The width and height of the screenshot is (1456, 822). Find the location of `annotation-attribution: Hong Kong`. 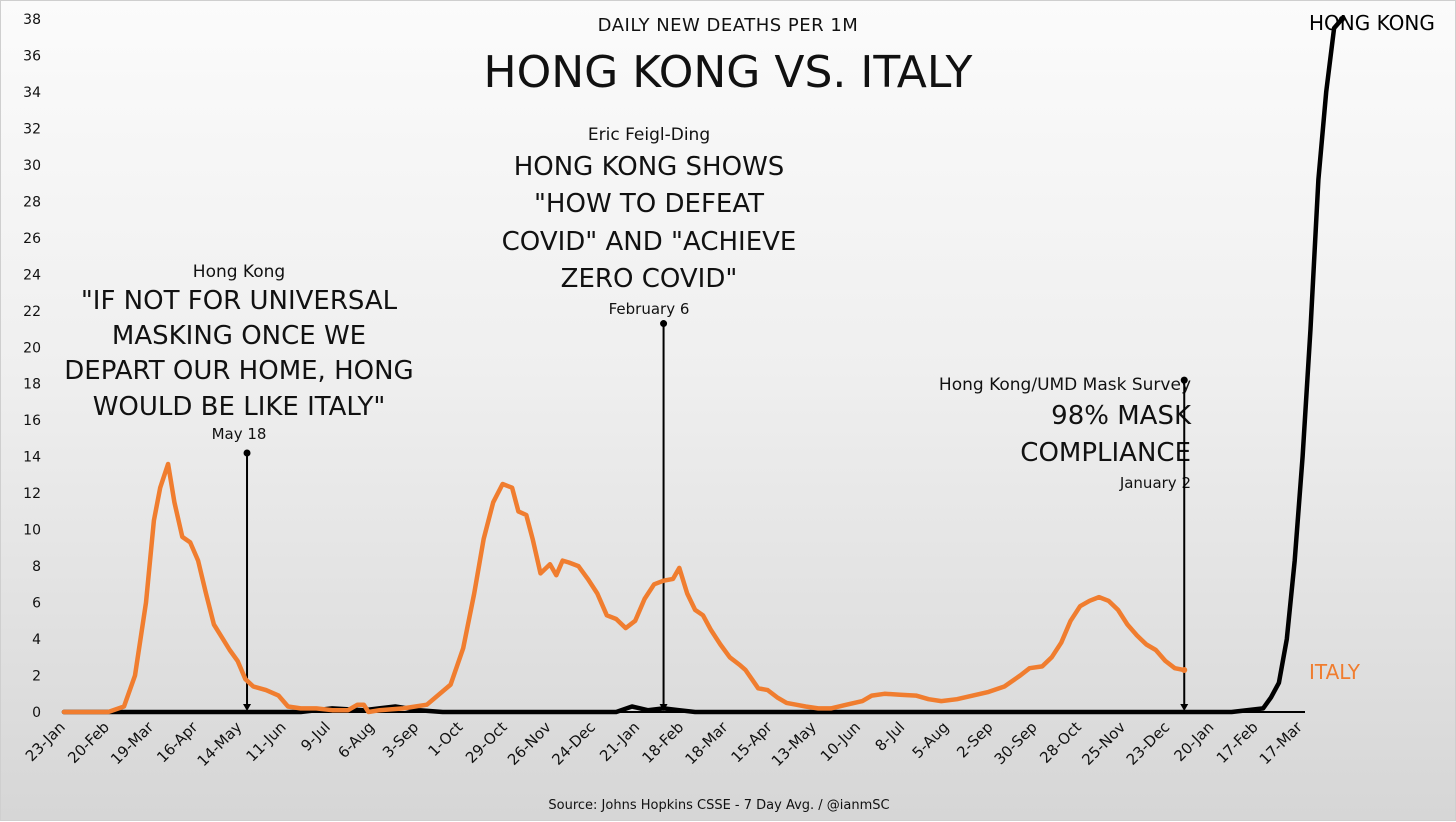

annotation-attribution: Hong Kong is located at coordinates (239, 272).